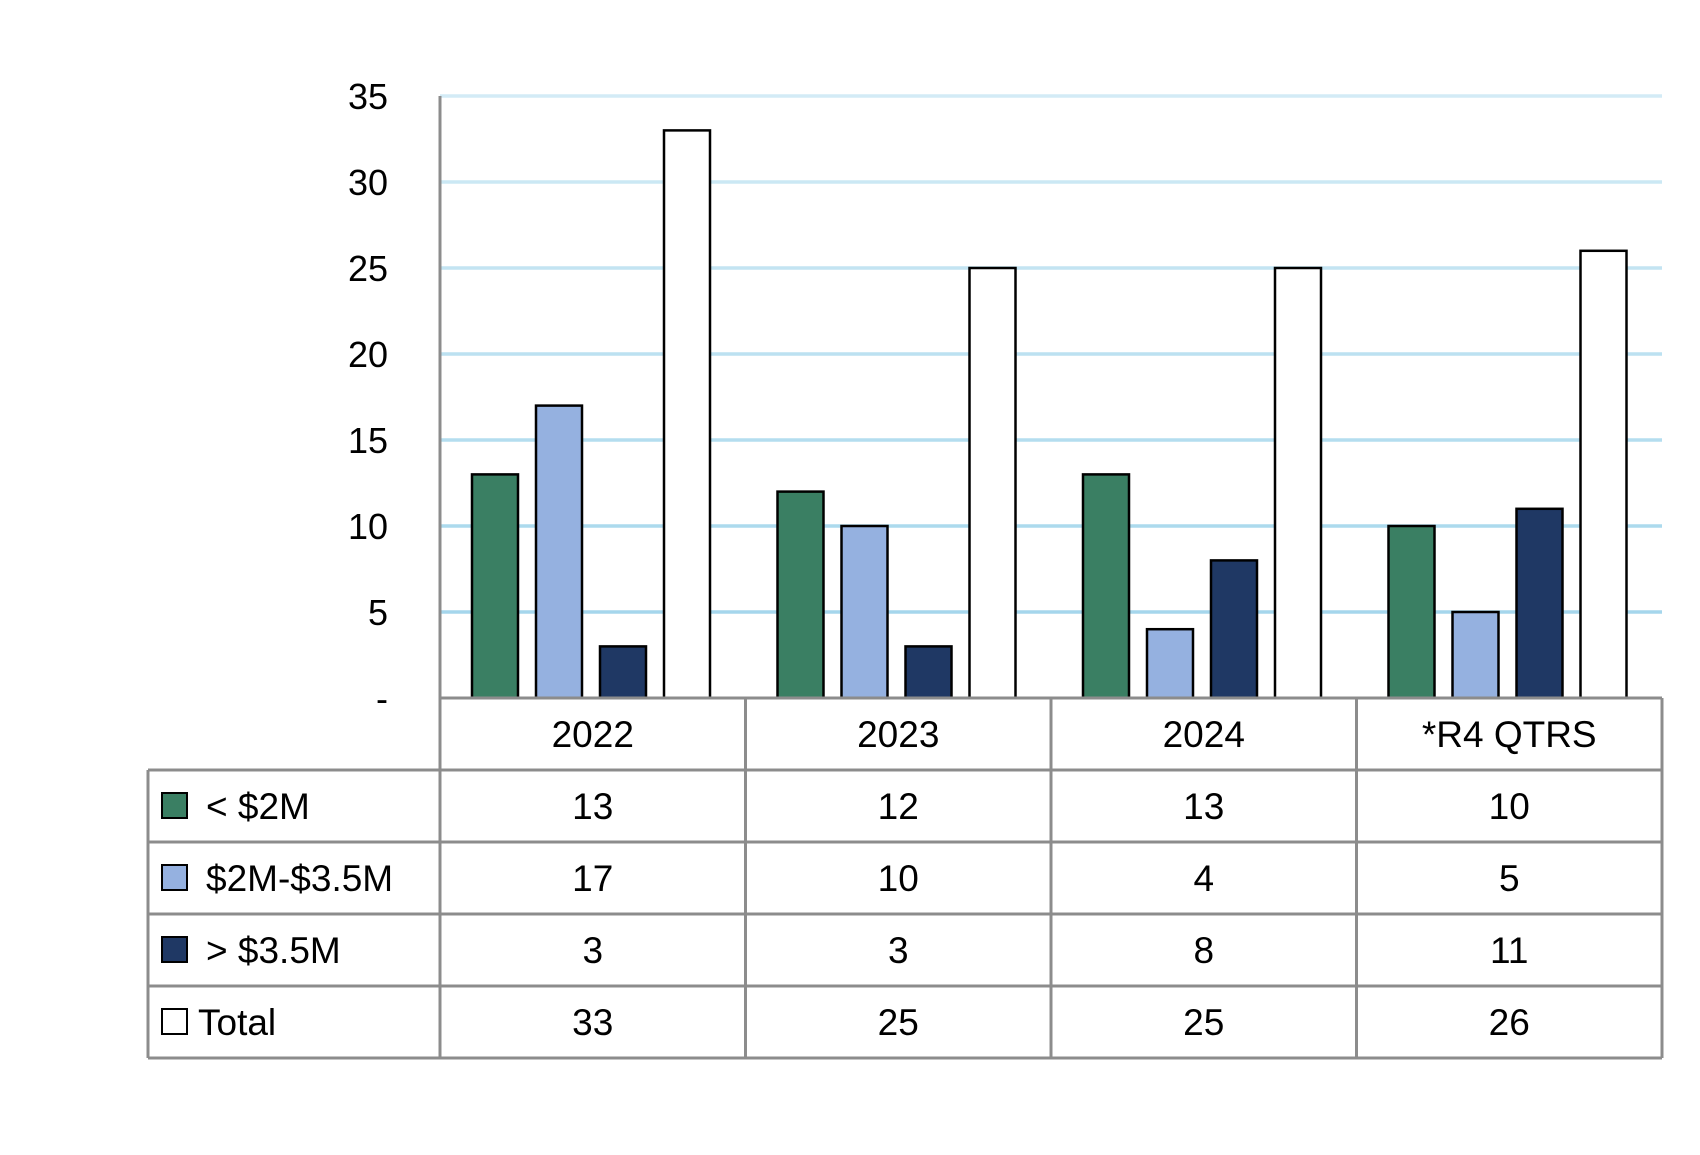  I want to click on y-tick-label: 20, so click(368, 354).